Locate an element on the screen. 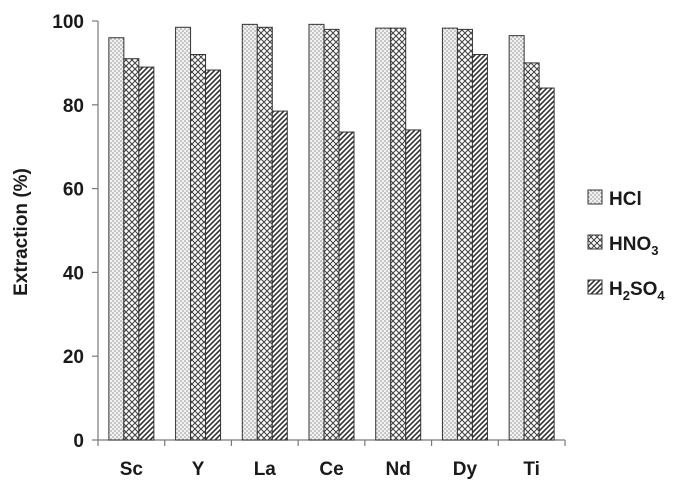 The image size is (673, 485). x-tick-label: Y is located at coordinates (198, 469).